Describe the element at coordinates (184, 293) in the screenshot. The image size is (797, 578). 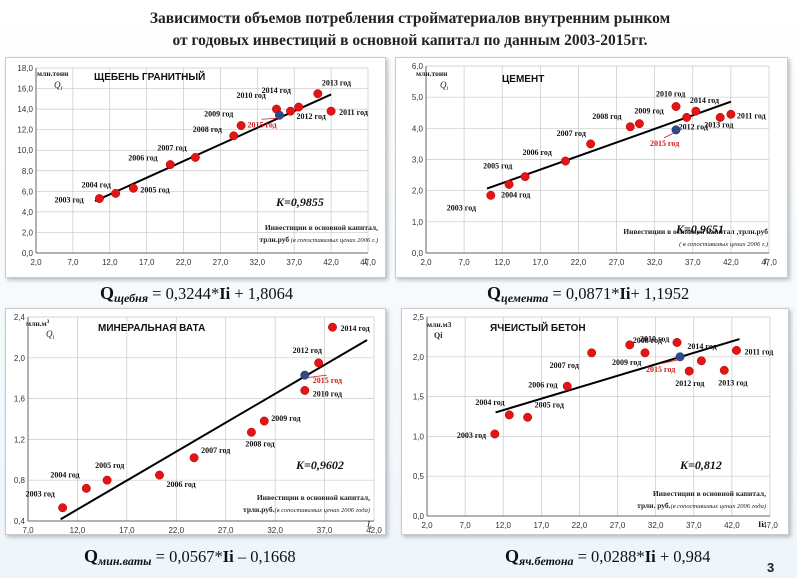
I see `formula-coef: = 0,3244*` at that location.